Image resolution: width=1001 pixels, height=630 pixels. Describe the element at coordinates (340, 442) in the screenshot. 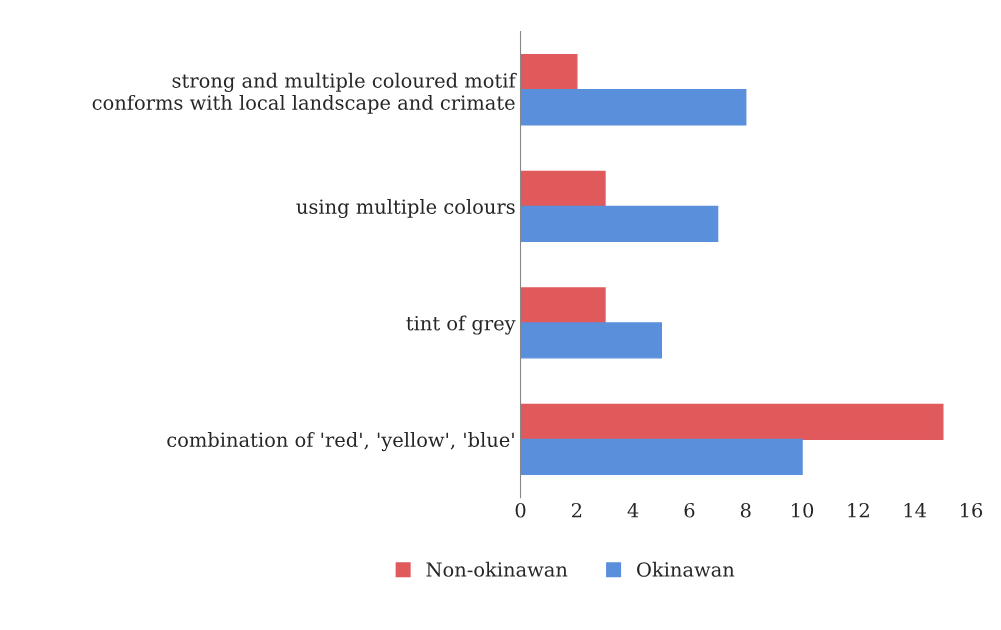

I see `y-tick-label: combination of 'red', 'yellow', 'blue'` at that location.